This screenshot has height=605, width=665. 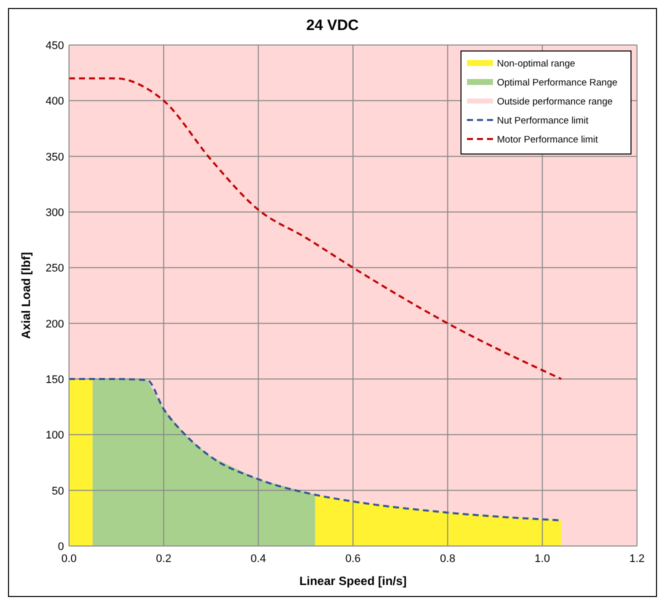 I want to click on x-tick-label: 0.6, so click(x=353, y=559).